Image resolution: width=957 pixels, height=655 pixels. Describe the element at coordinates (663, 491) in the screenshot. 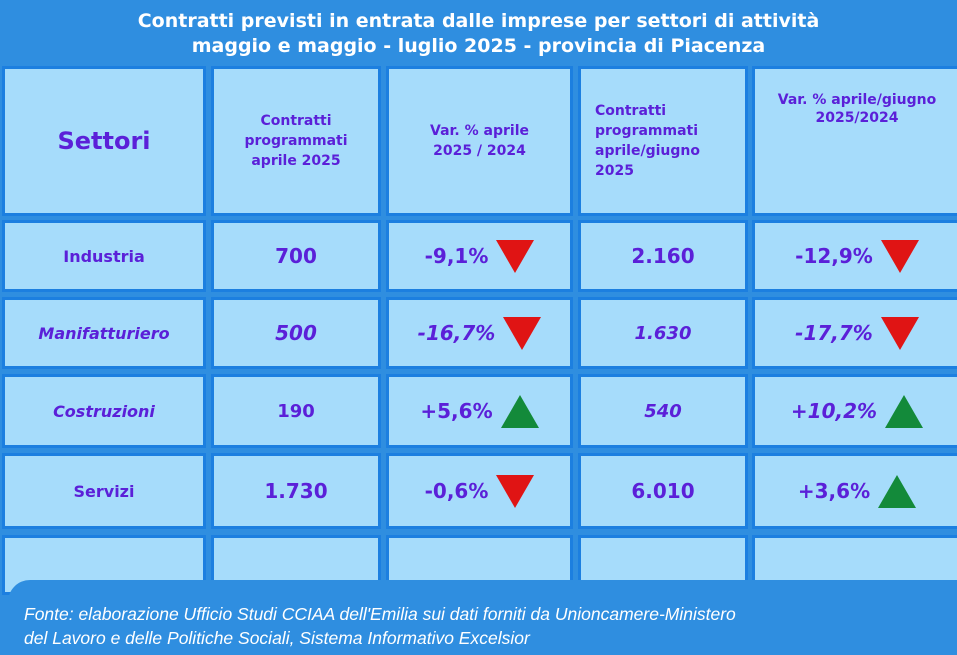

I see `value-contratti-aprile-giugno-servizi: 6.010` at that location.